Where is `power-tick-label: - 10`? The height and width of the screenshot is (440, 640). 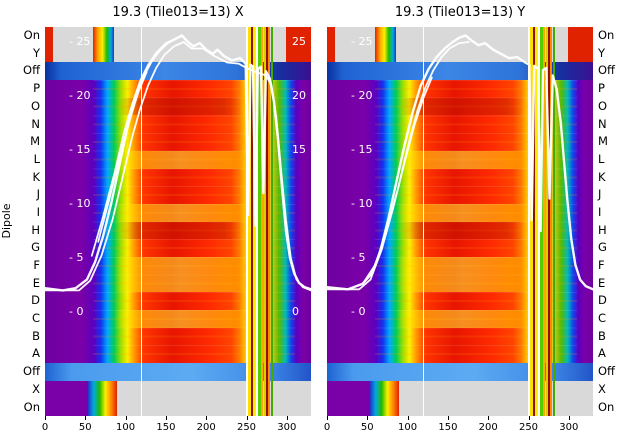
power-tick-label: - 10 is located at coordinates (80, 203).